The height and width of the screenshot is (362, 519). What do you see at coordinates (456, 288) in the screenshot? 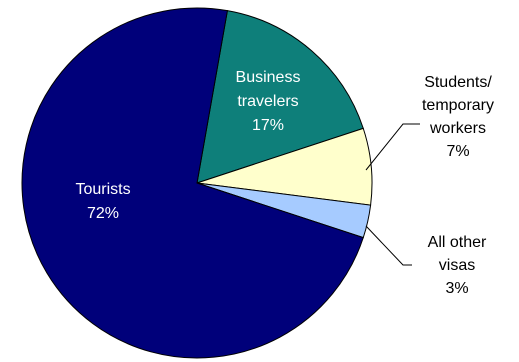
I see `slice-value-label: 3%` at bounding box center [456, 288].